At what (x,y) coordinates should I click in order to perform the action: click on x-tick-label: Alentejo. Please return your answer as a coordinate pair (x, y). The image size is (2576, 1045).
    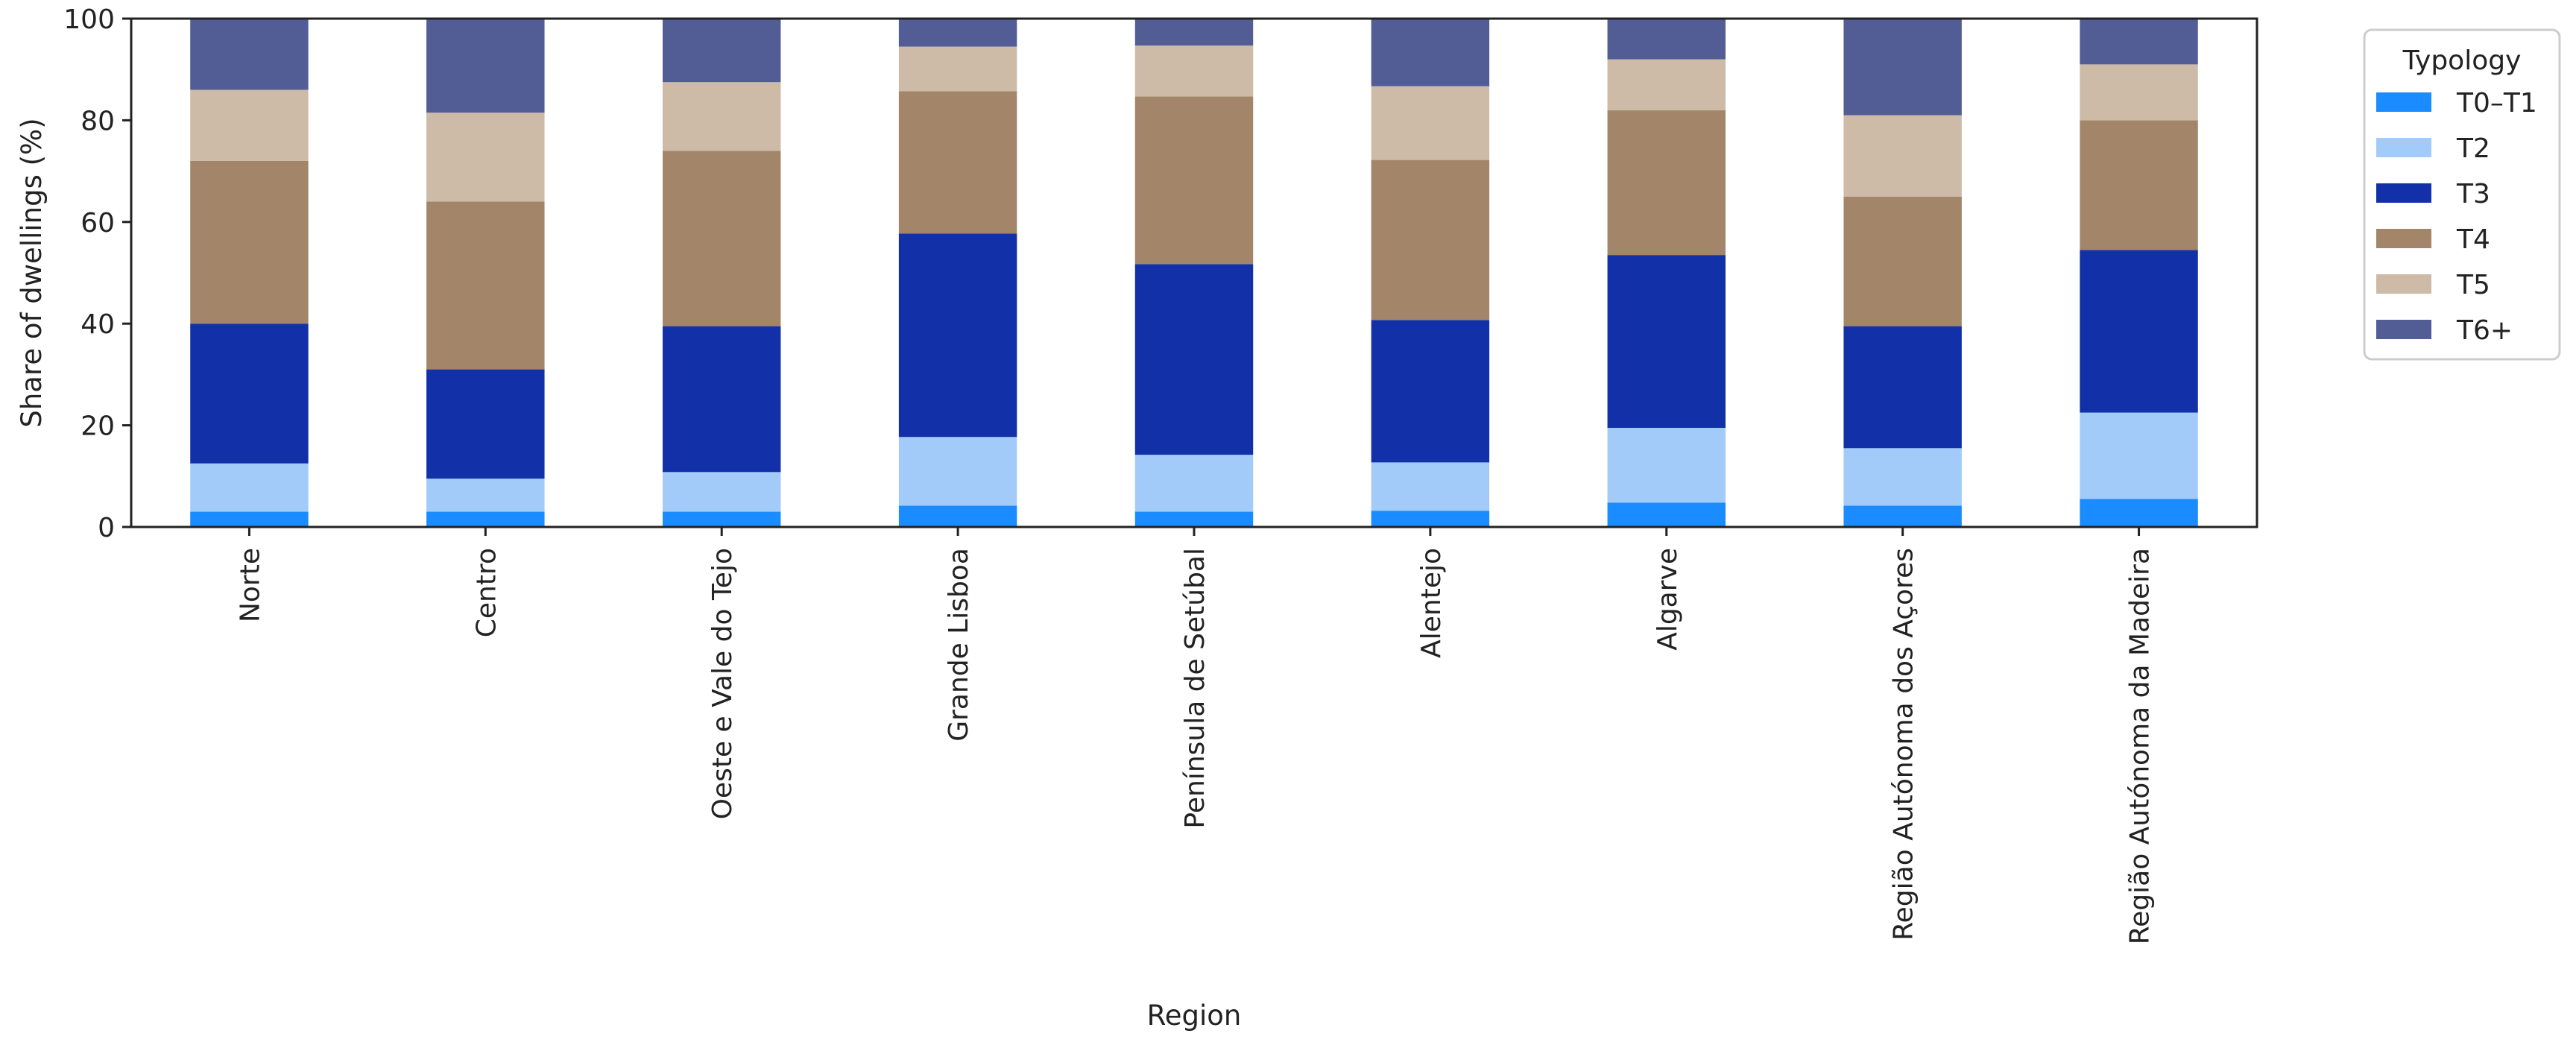
    Looking at the image, I should click on (1431, 603).